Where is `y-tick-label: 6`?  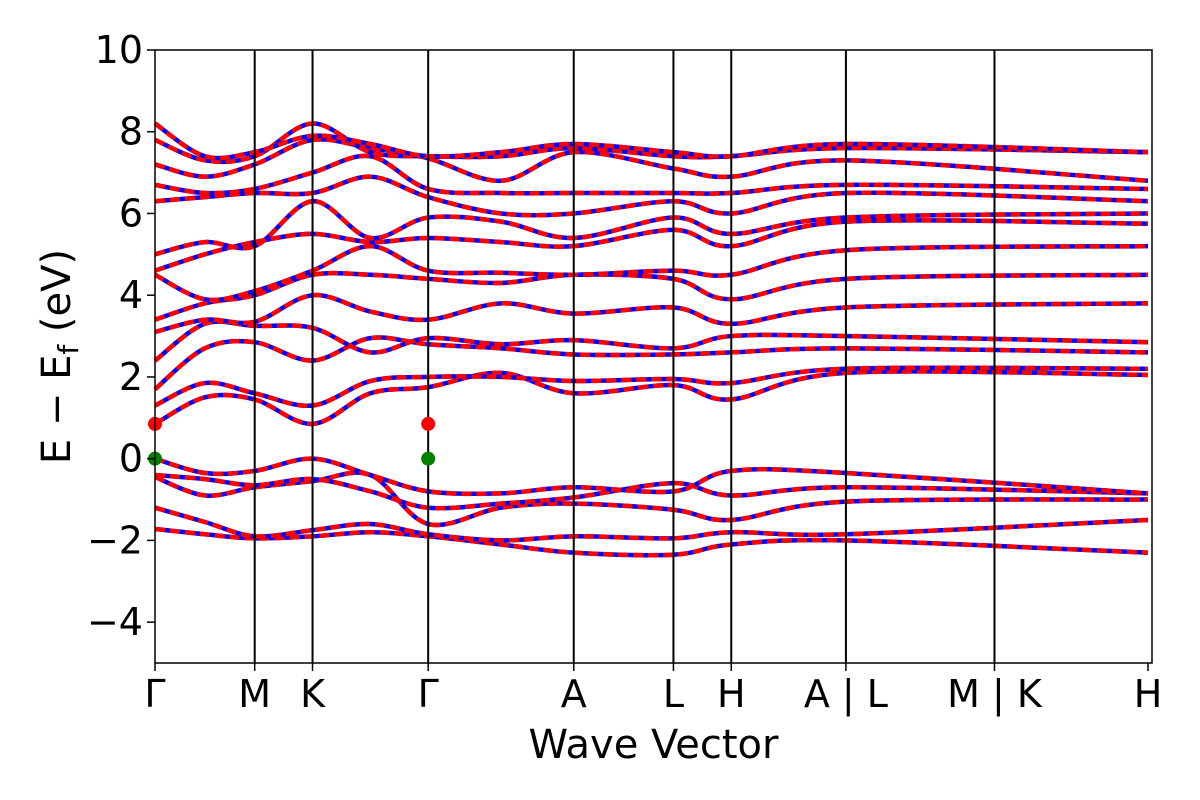
y-tick-label: 6 is located at coordinates (131, 213).